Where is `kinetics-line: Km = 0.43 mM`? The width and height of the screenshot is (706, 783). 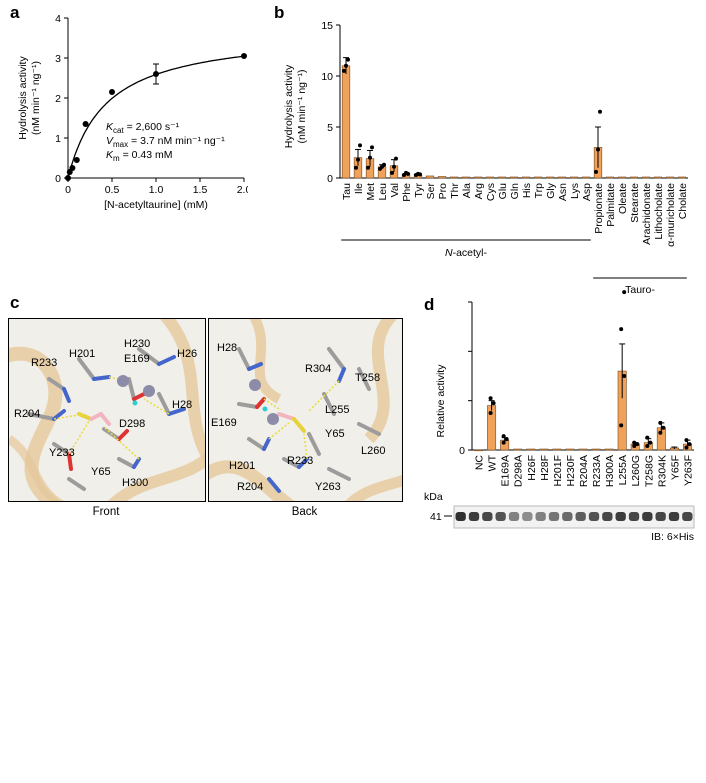
kinetics-line: Km = 0.43 mM is located at coordinates (139, 156).